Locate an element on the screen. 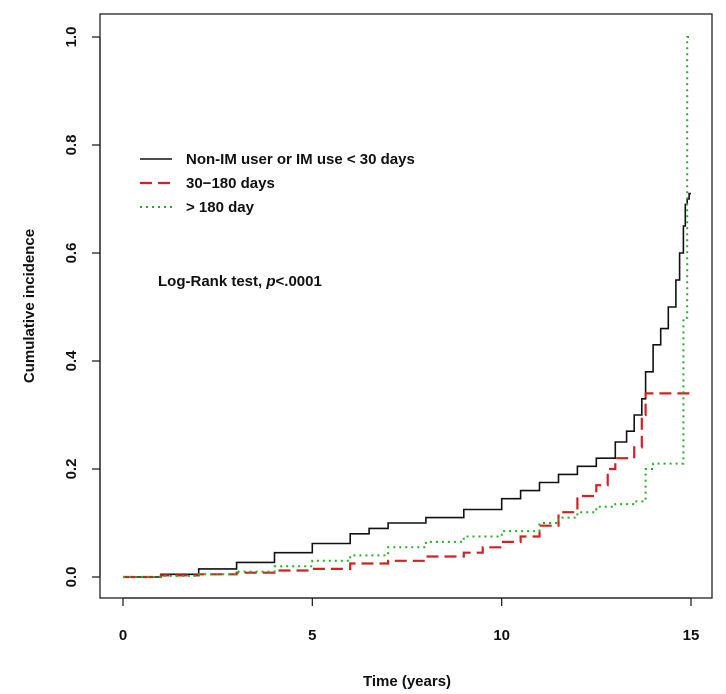 This screenshot has height=694, width=726. log-rank-annotation: Log-Rank test, p<.0001 is located at coordinates (240, 281).